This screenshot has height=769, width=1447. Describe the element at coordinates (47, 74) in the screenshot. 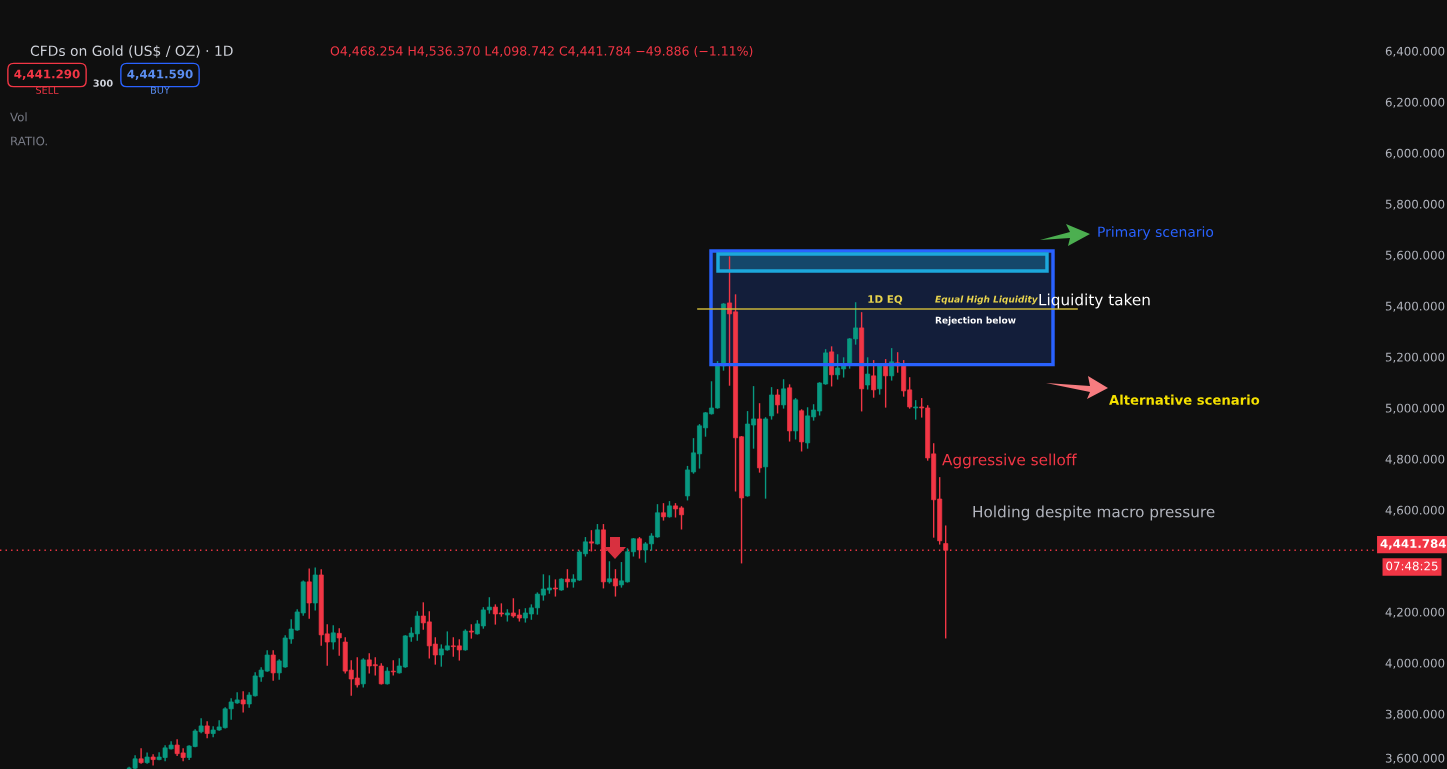

I see `annotation: 4,441.290` at that location.